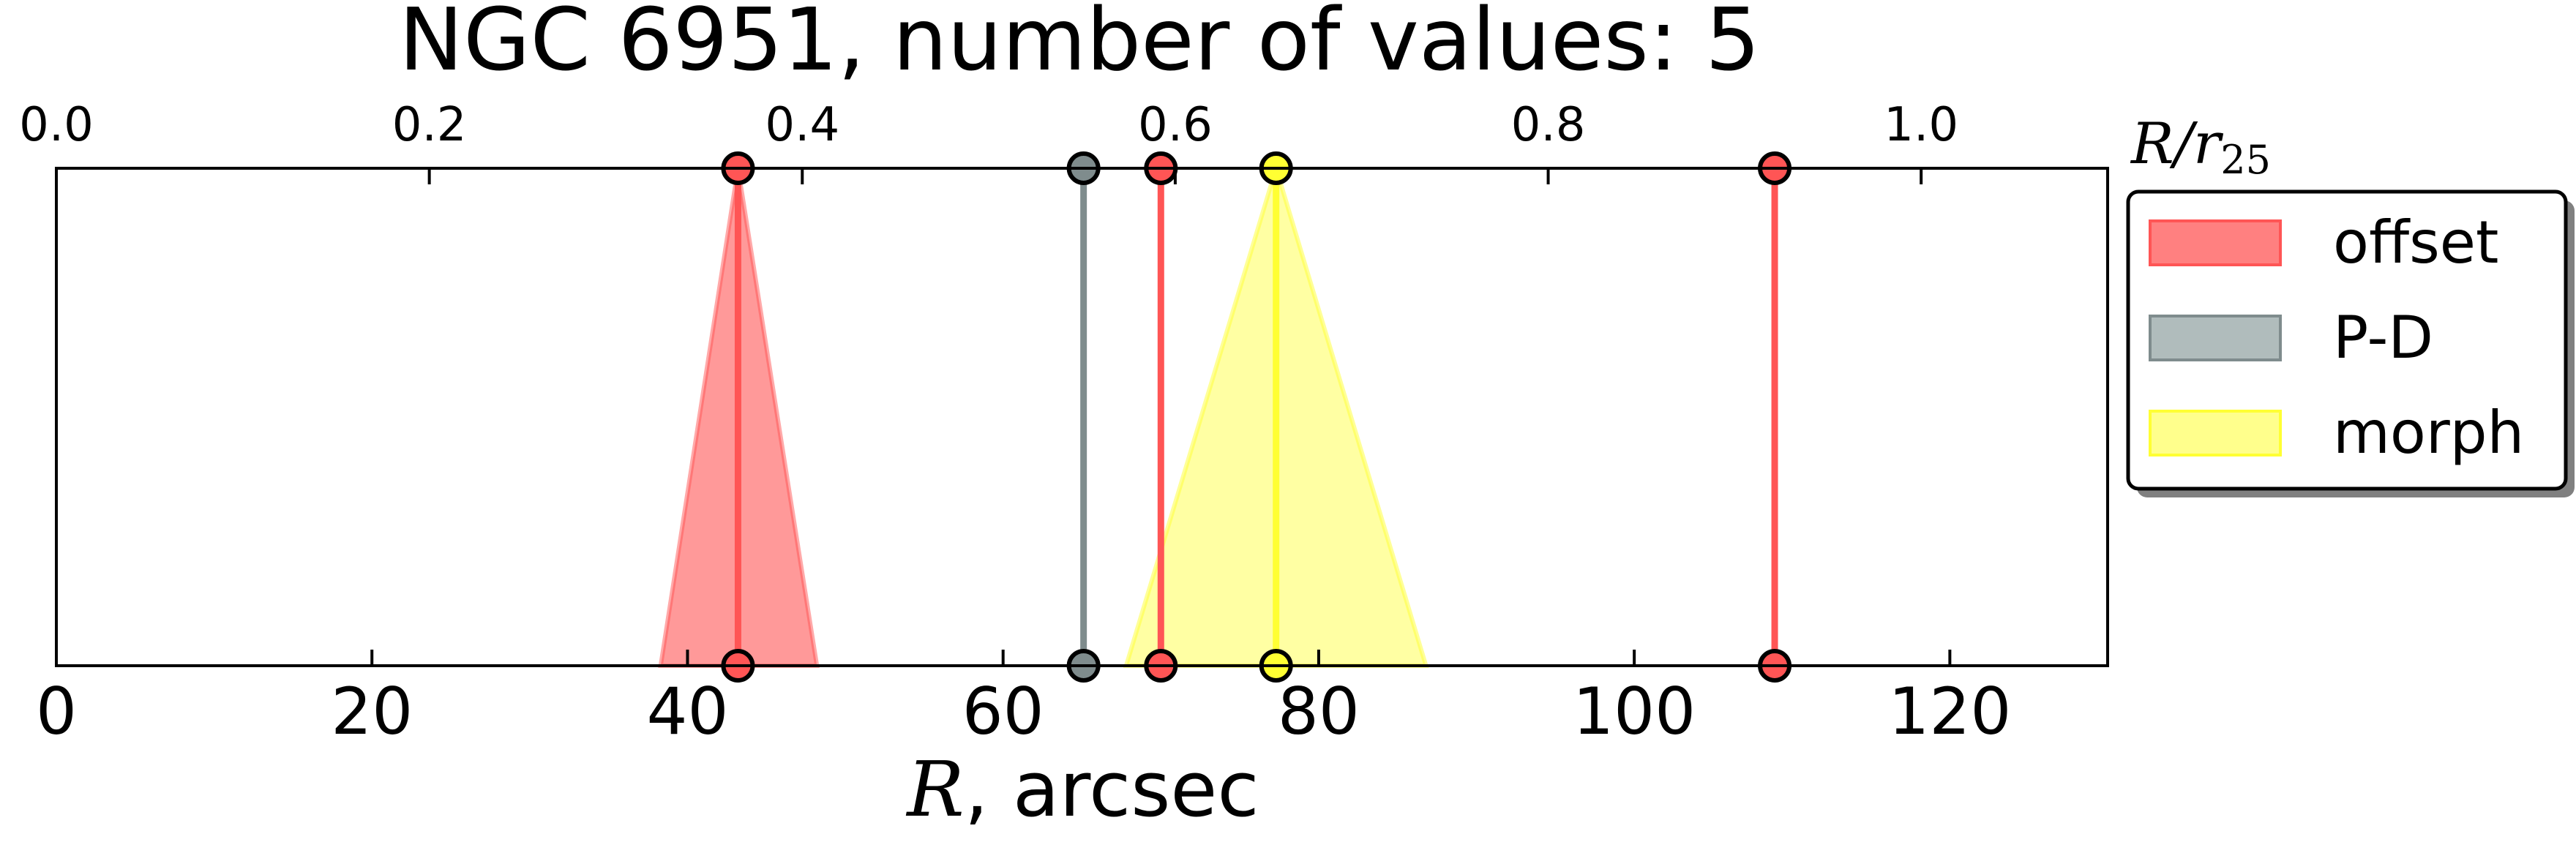  I want to click on top-tick-label: 0.6, so click(1175, 125).